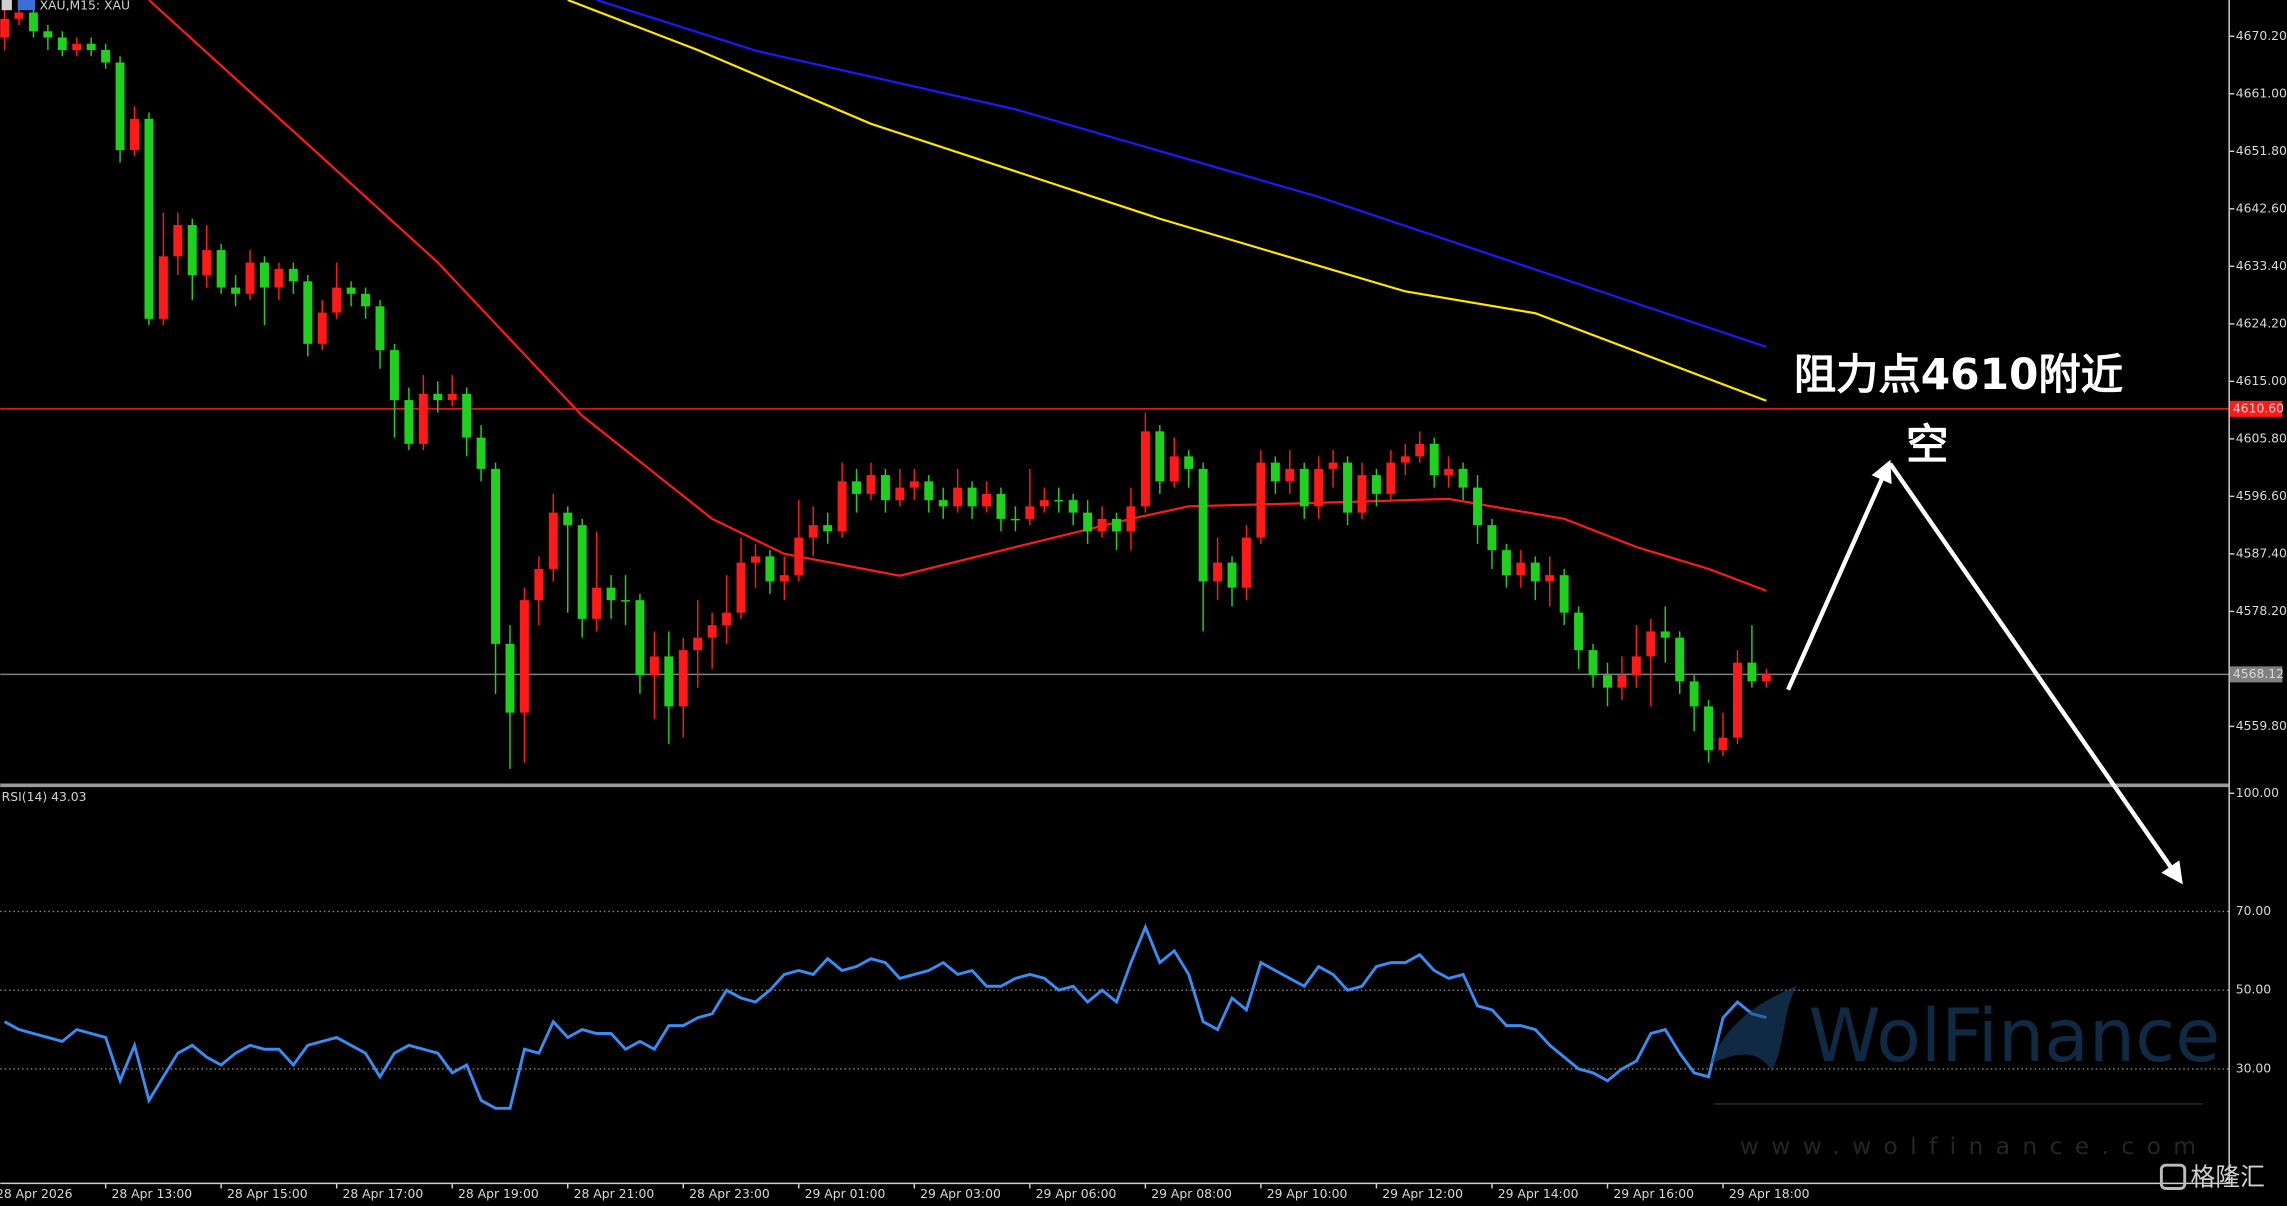 The image size is (2287, 1206). Describe the element at coordinates (2035, 673) in the screenshot. I see `down-arrow` at that location.